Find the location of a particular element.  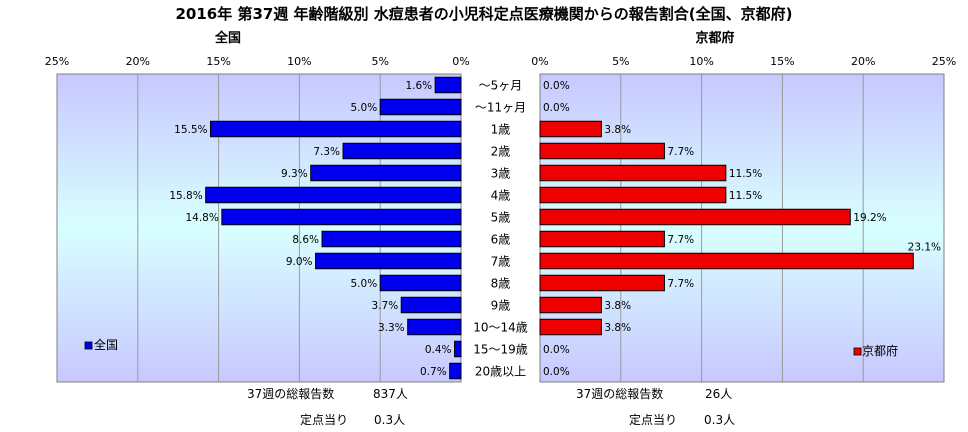

category-label: 20歳以上 is located at coordinates (500, 372).